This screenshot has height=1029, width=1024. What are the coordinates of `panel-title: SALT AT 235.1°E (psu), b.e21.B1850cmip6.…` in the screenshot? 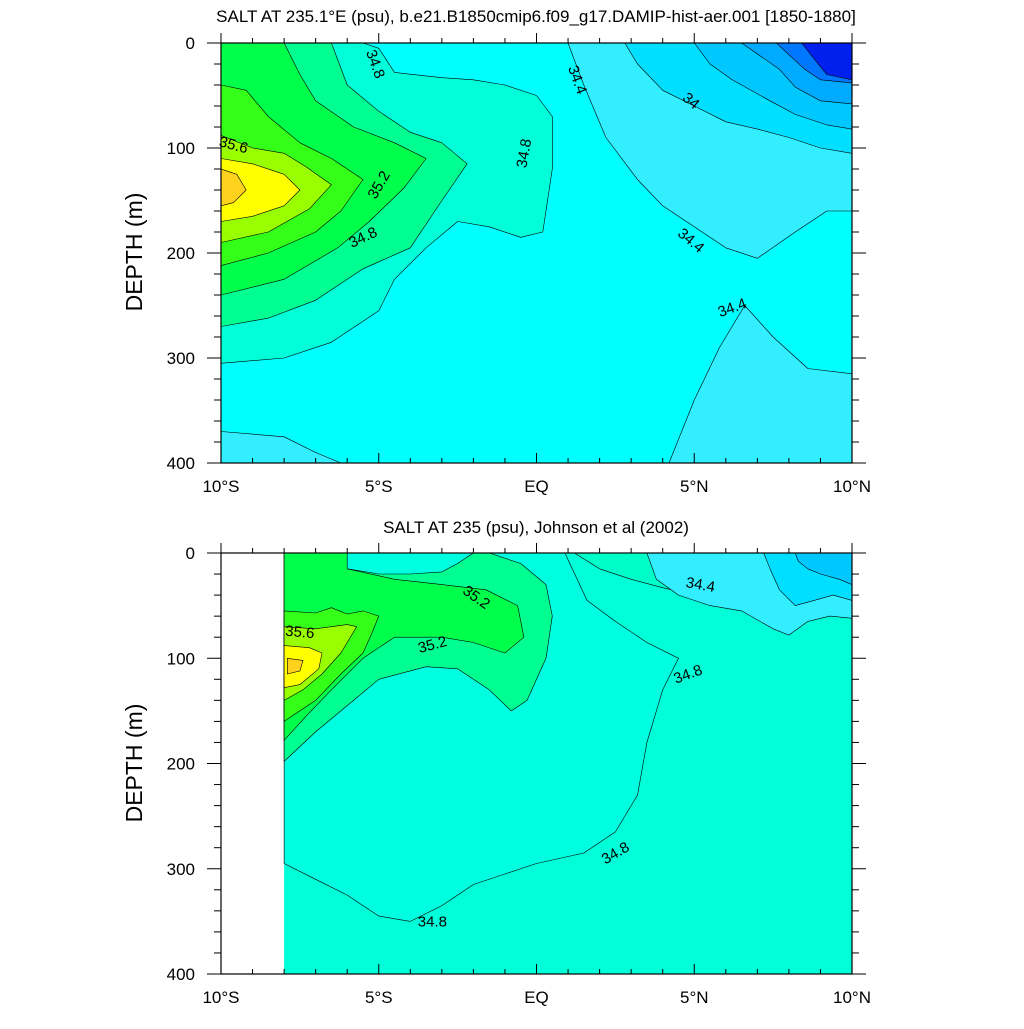 It's located at (536, 16).